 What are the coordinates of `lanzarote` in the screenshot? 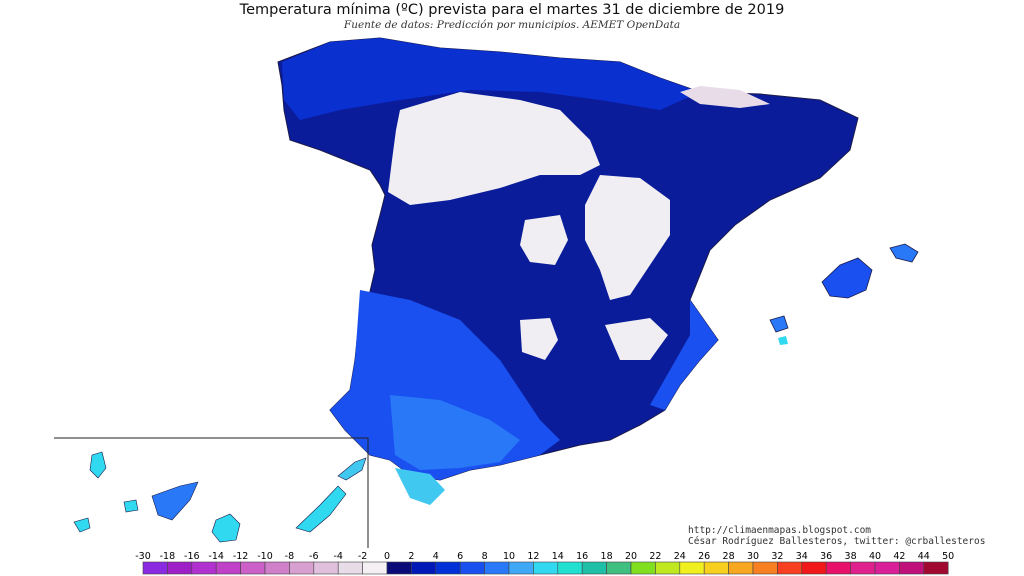 It's located at (352, 469).